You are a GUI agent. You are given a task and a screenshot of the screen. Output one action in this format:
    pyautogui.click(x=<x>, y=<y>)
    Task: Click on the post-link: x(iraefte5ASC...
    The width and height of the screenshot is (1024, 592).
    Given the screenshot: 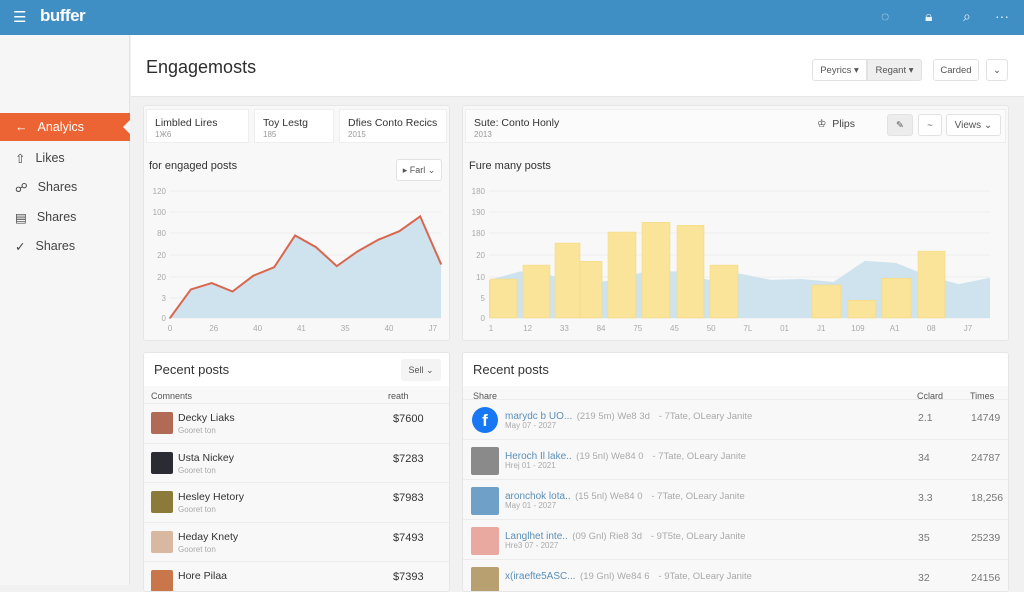 What is the action you would take?
    pyautogui.click(x=540, y=576)
    